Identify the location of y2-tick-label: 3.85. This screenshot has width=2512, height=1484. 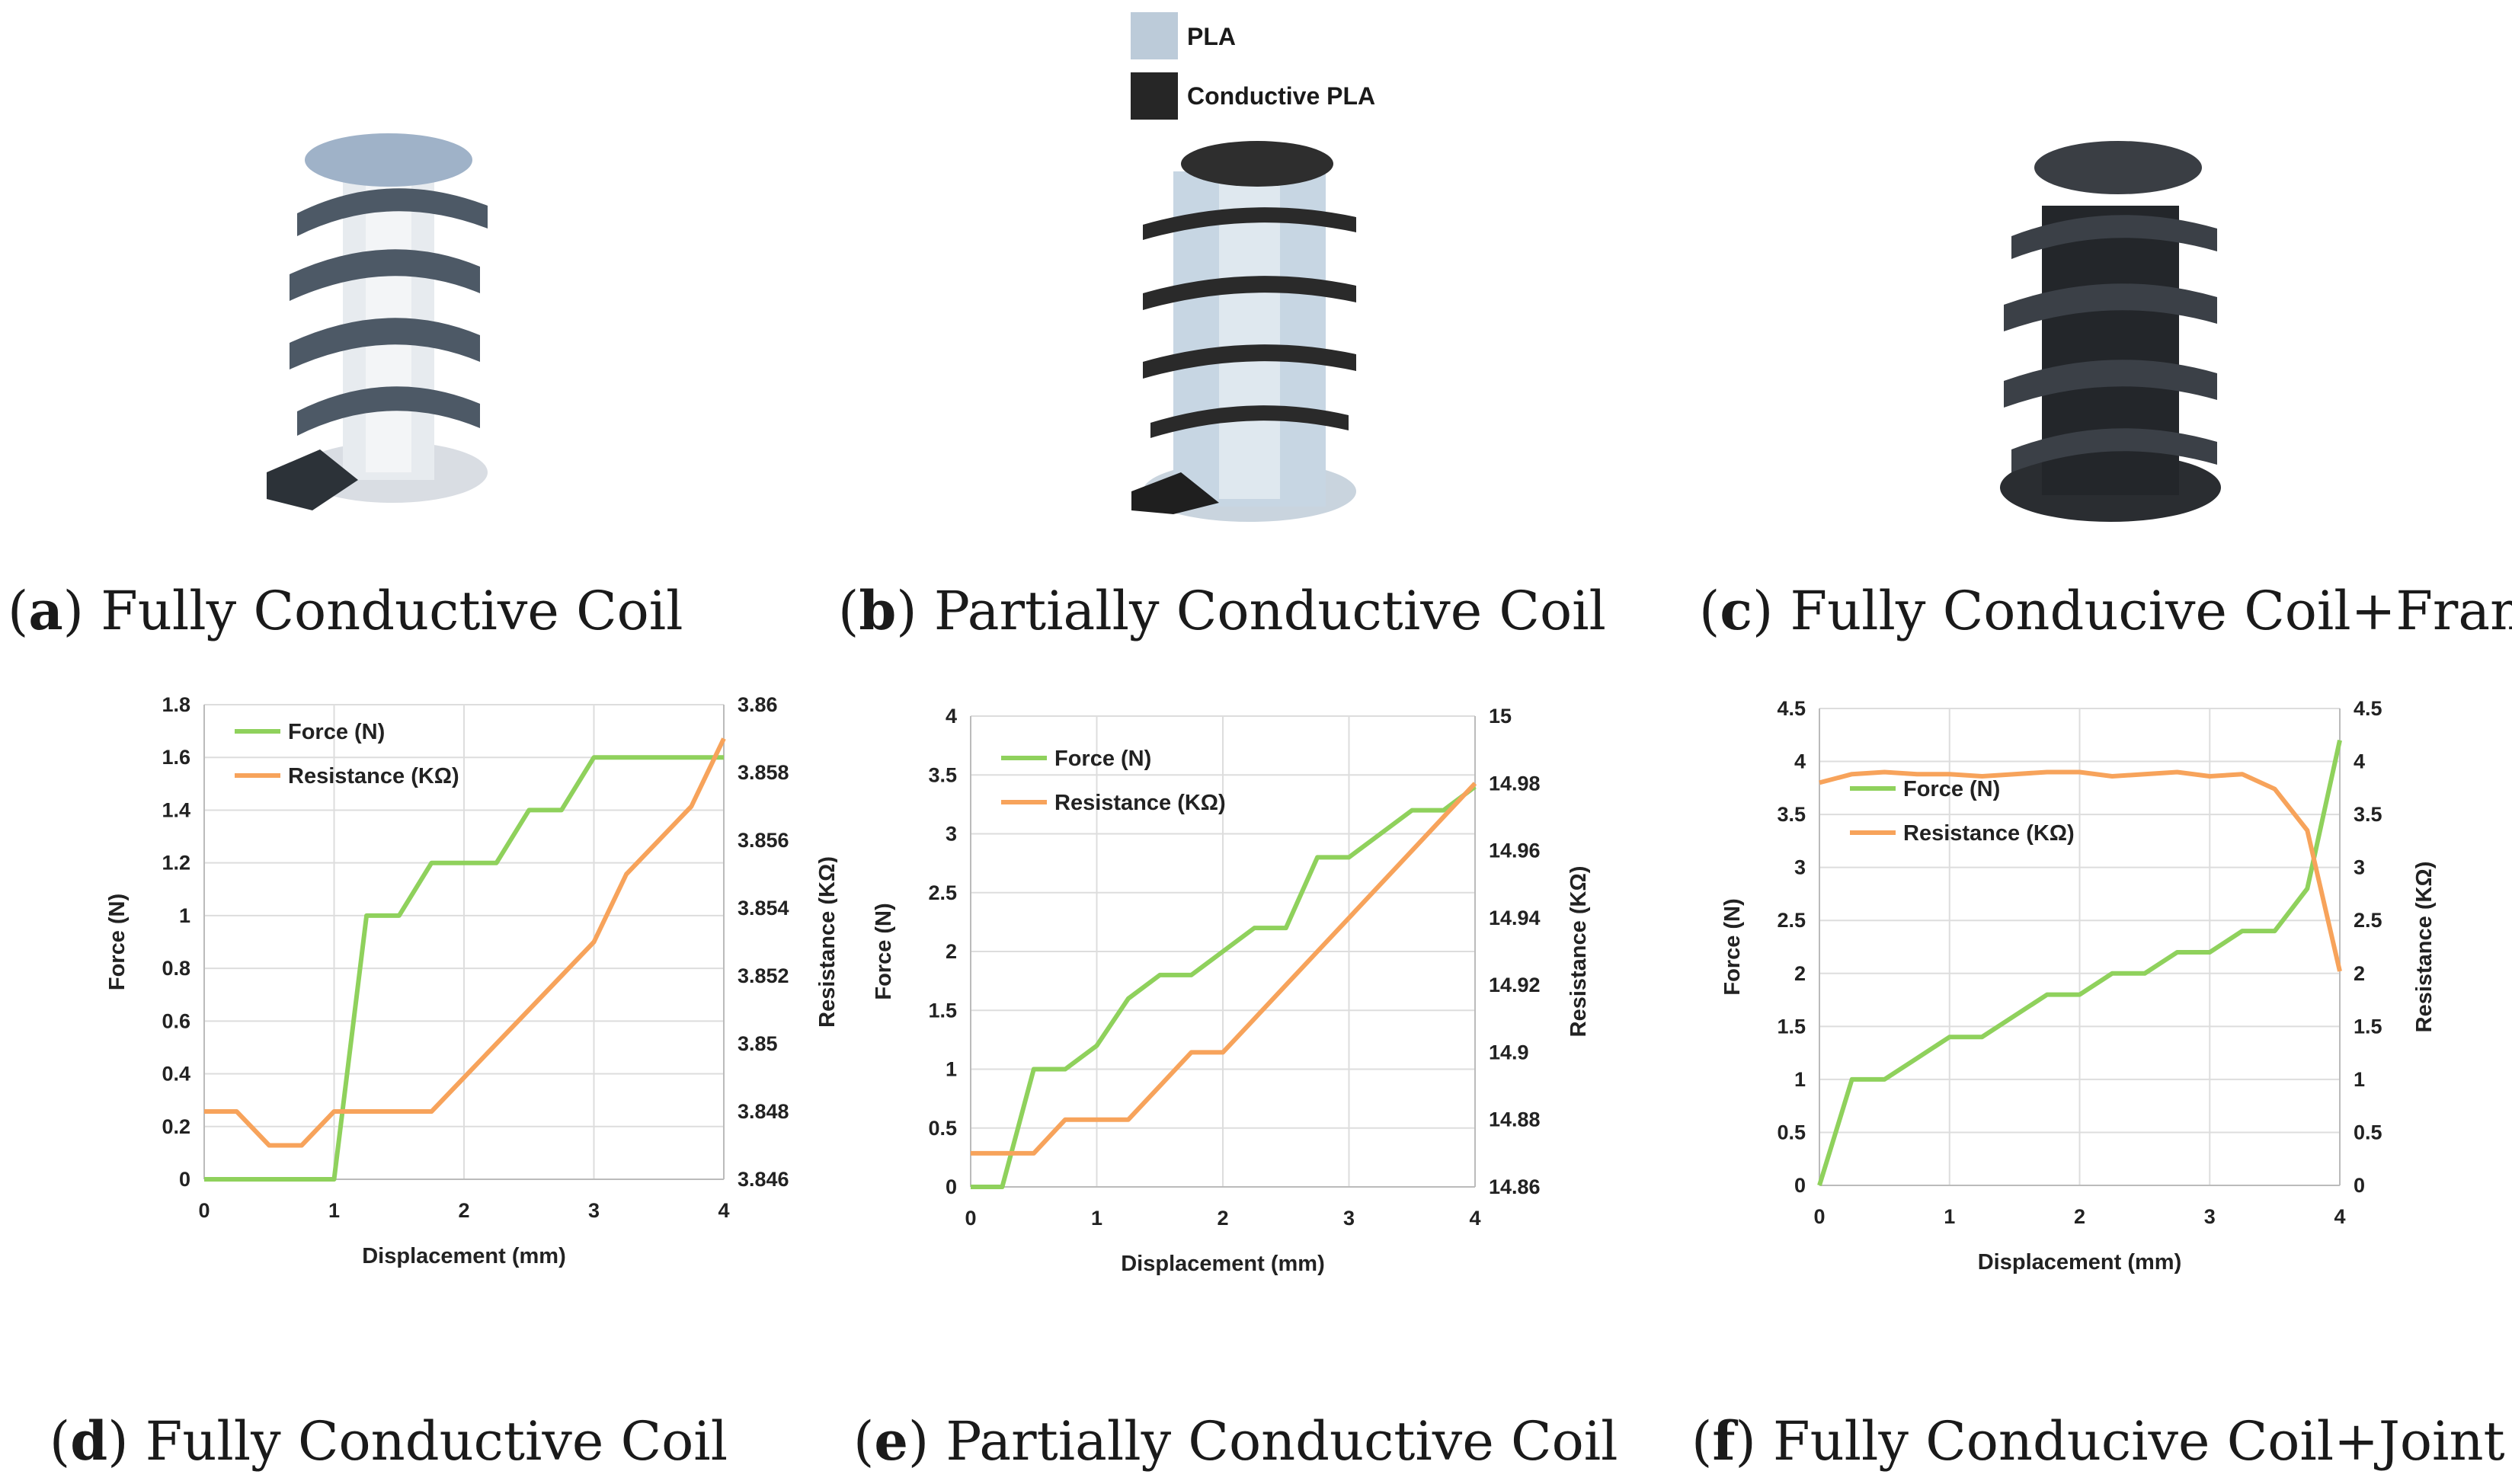
(758, 1043).